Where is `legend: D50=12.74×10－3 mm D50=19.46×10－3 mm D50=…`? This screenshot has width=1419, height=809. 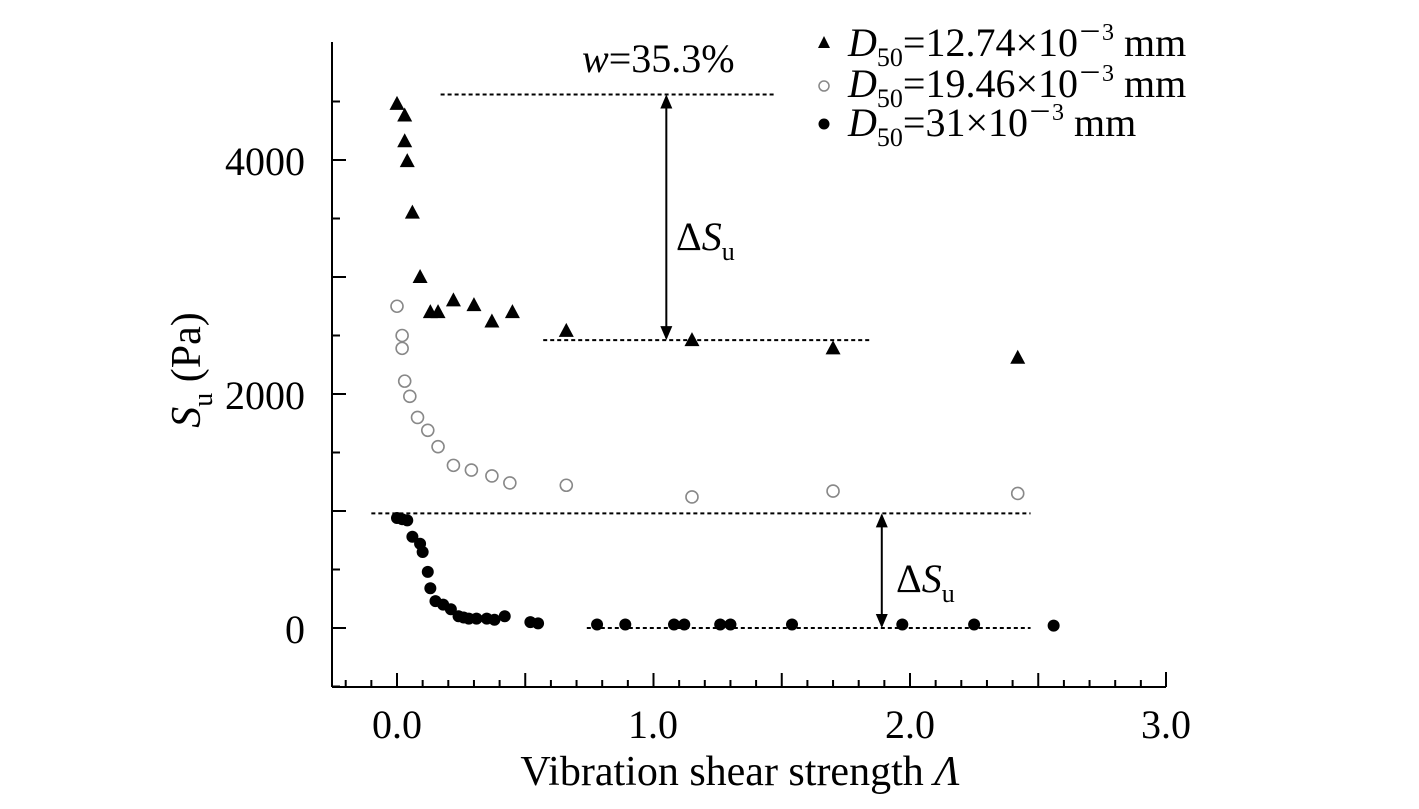 legend: D50=12.74×10－3 mm D50=19.46×10－3 mm D50=… is located at coordinates (1002, 86).